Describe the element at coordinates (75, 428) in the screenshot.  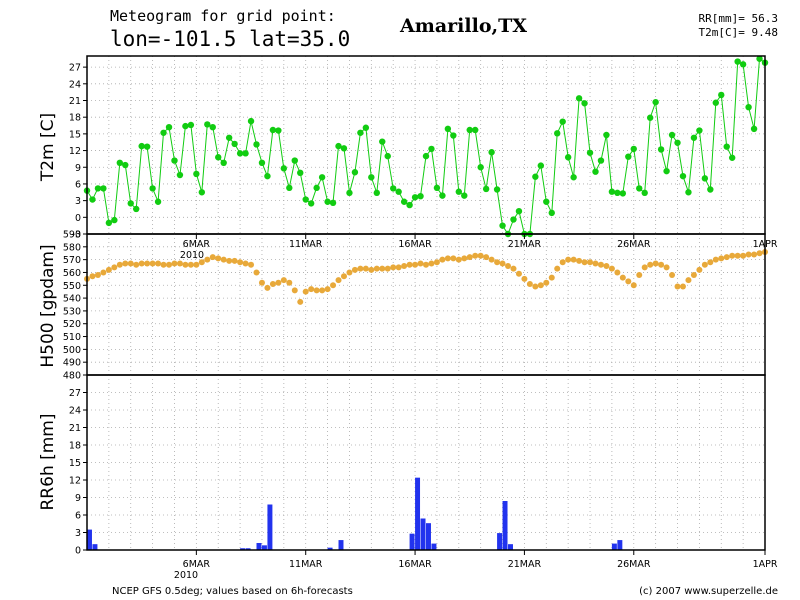
I see `y-tick-label: 21` at that location.